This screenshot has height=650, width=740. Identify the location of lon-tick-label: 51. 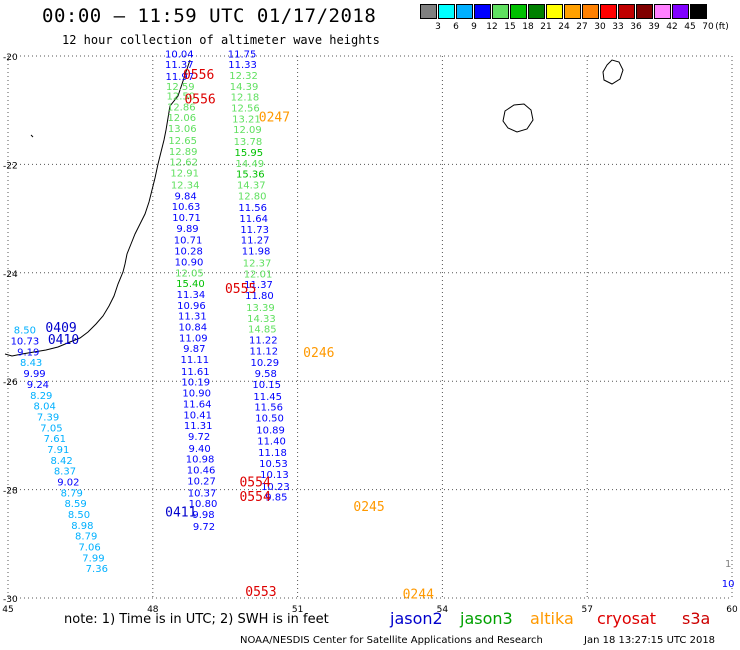
(297, 610).